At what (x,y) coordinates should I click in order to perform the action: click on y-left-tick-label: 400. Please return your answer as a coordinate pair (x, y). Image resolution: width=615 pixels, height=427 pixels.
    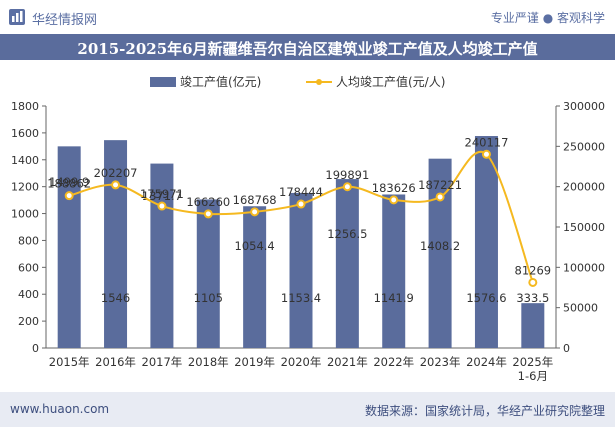
    Looking at the image, I should click on (28, 294).